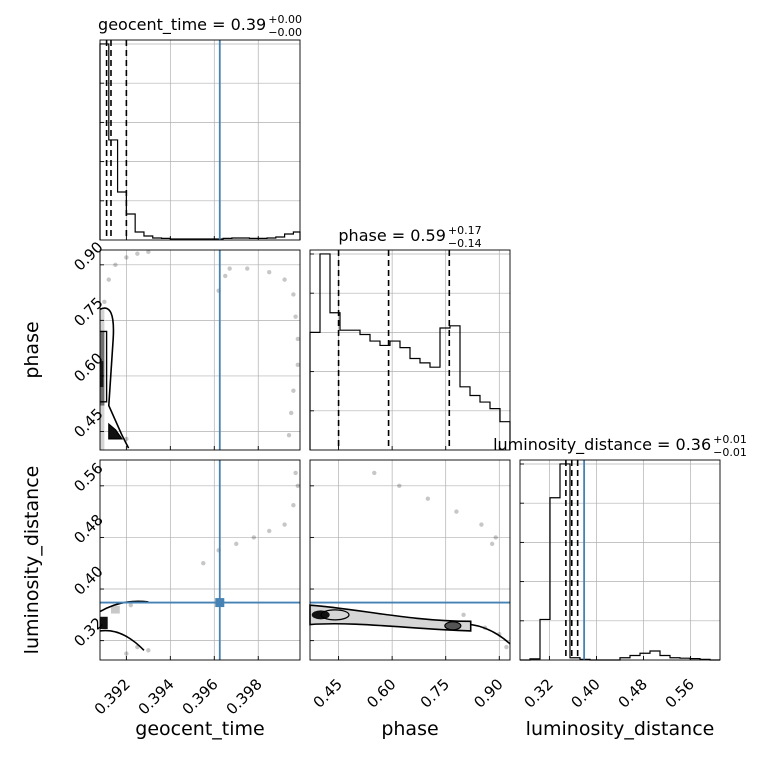 The width and height of the screenshot is (760, 760). Describe the element at coordinates (115, 609) in the screenshot. I see `contour-distance-geocent-patch` at that location.